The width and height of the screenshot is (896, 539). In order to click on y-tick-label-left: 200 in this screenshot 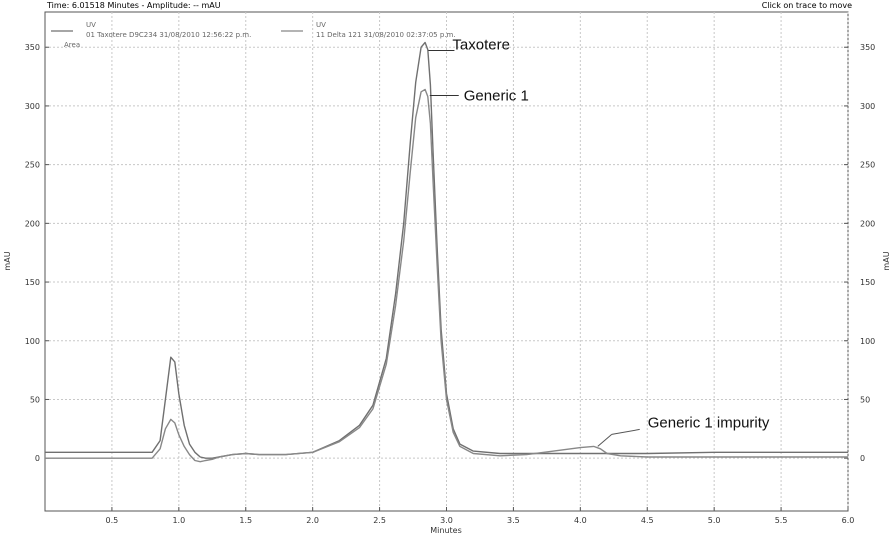, I will do `click(32, 223)`.